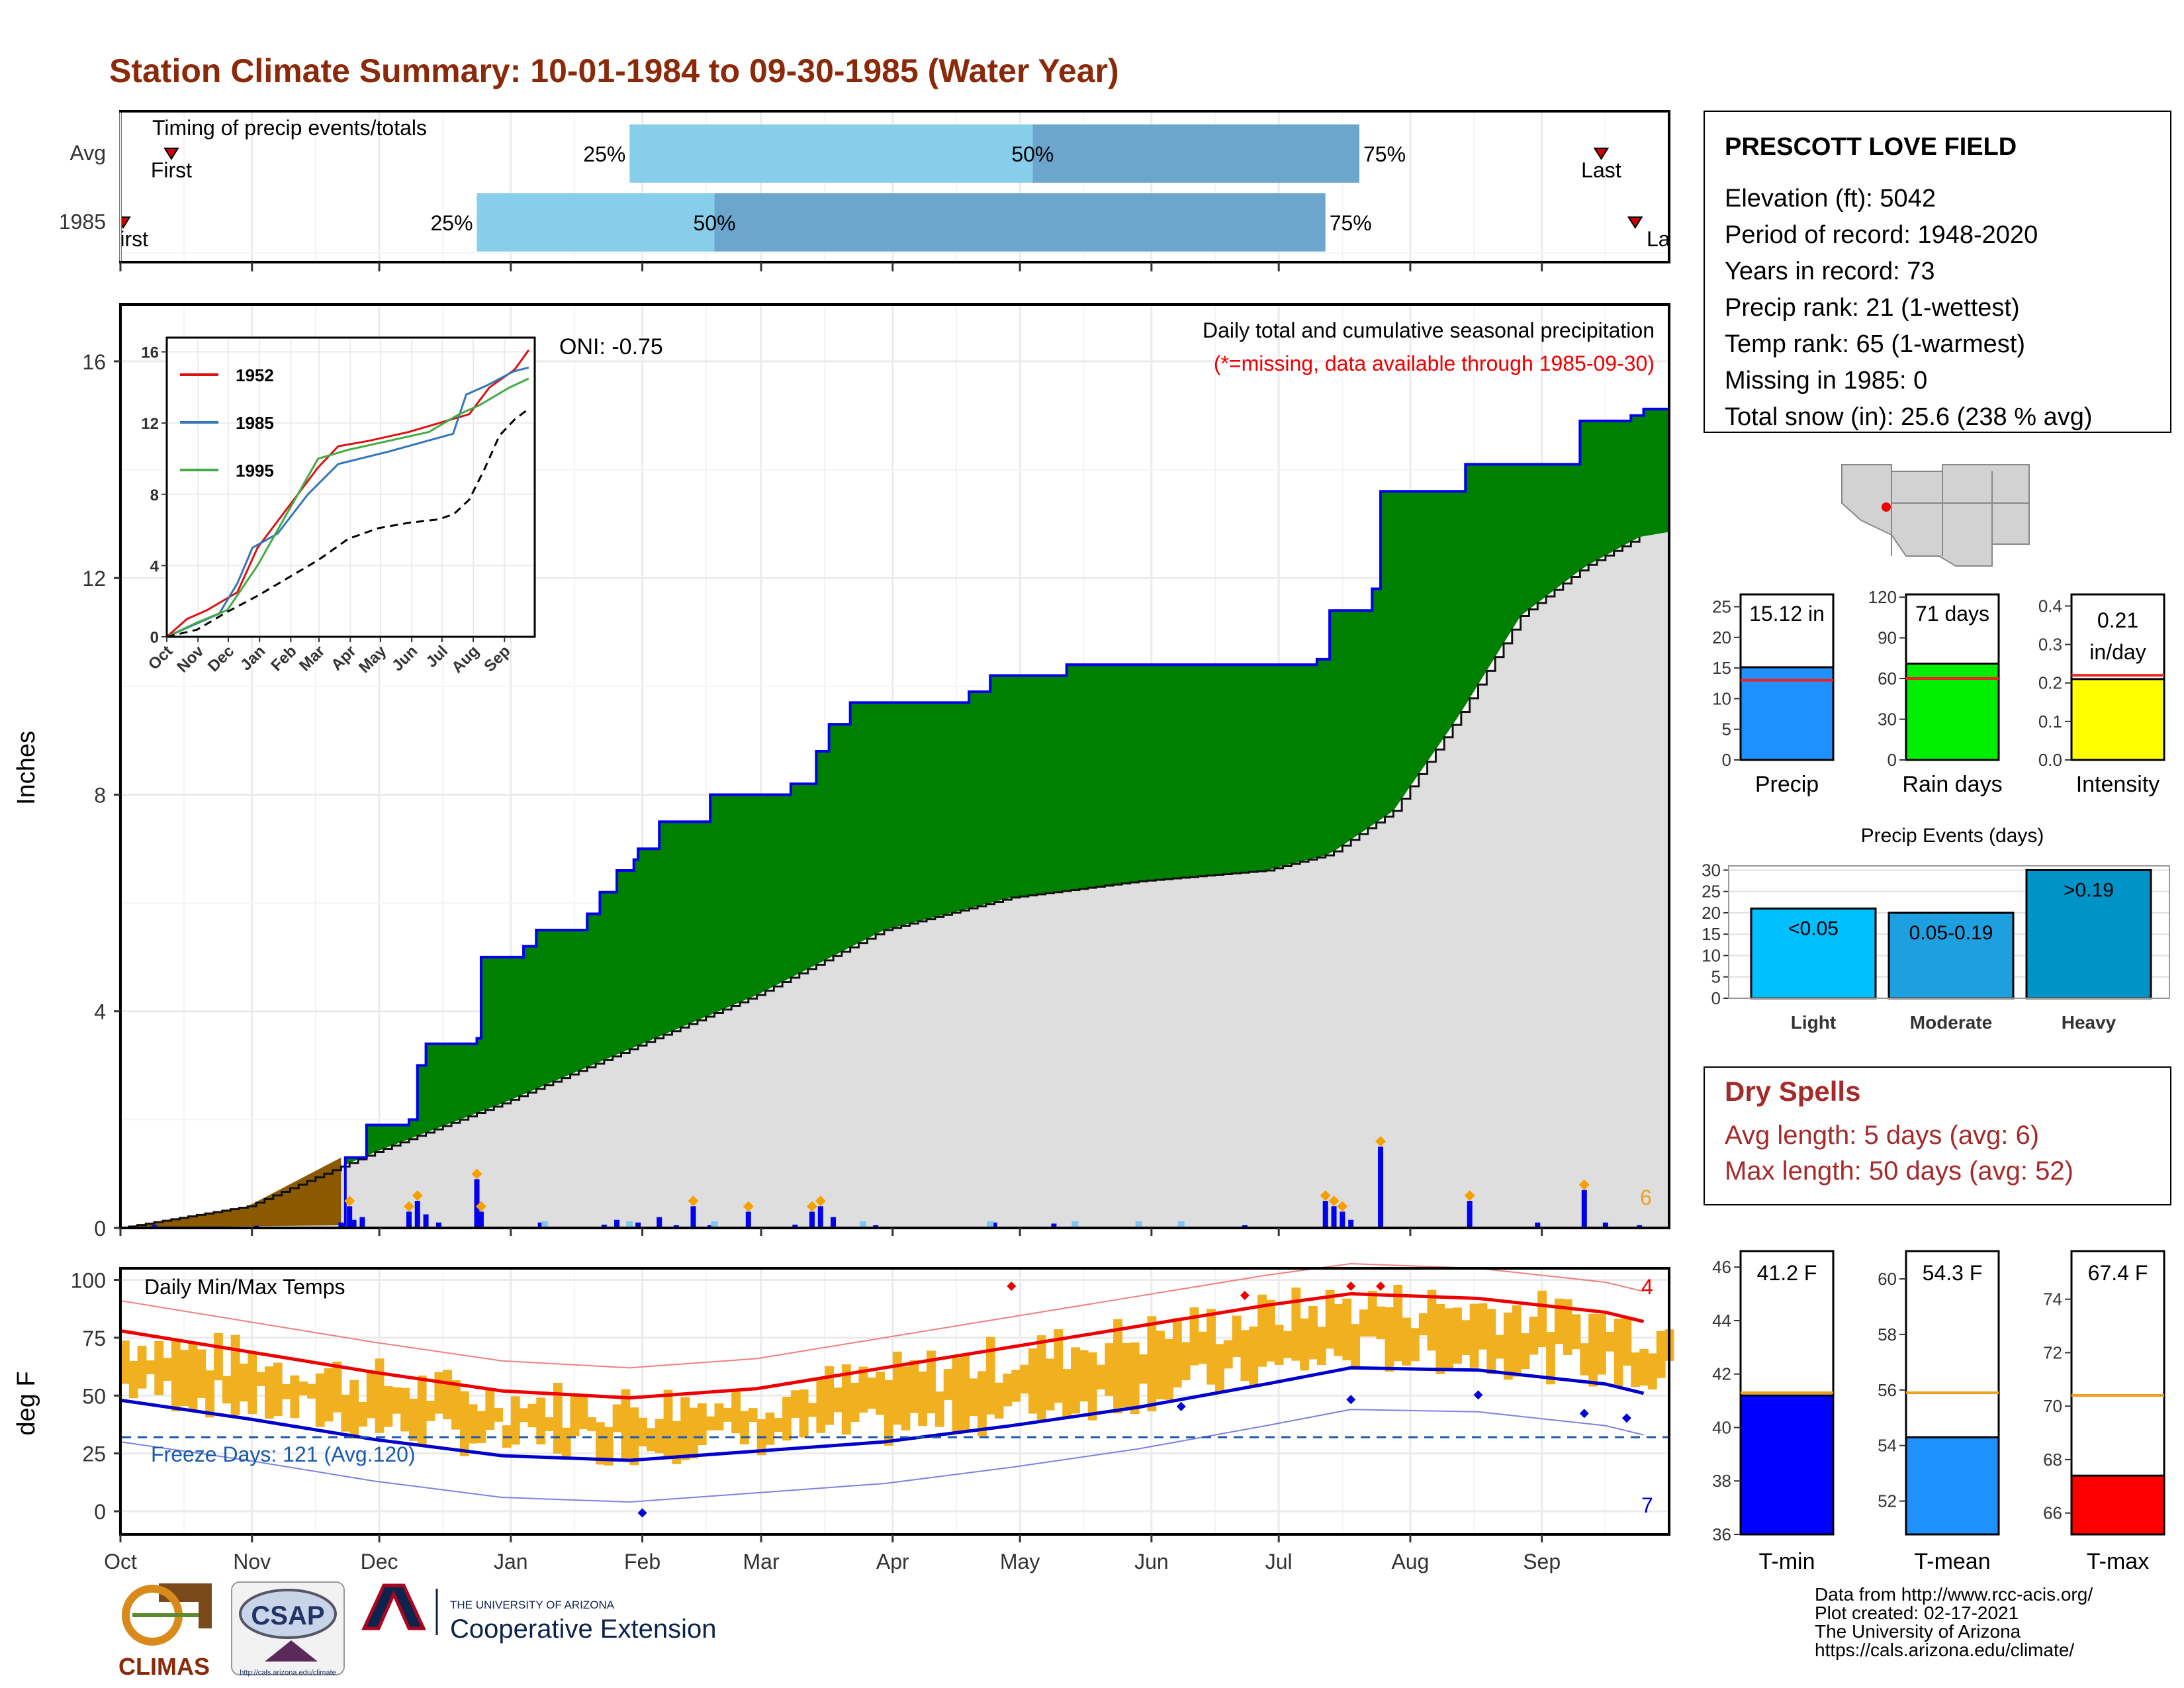 The image size is (2184, 1688). I want to click on temp-summary-ytick-label-2-3: 72, so click(2052, 1352).